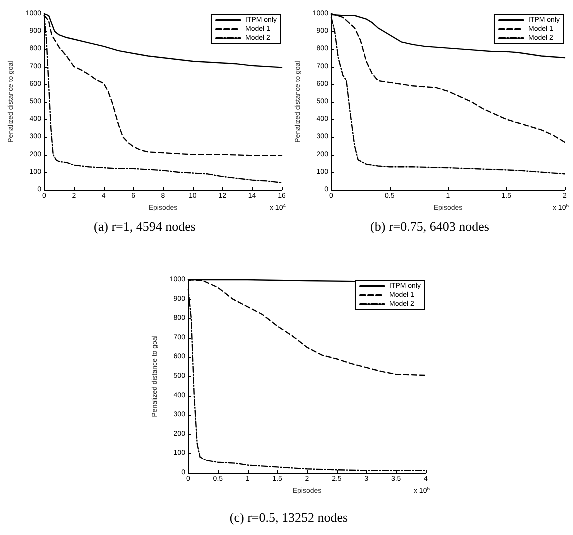 This screenshot has width=573, height=535. I want to click on text: (b) r=0.75, 6403 nodes, so click(430, 226).